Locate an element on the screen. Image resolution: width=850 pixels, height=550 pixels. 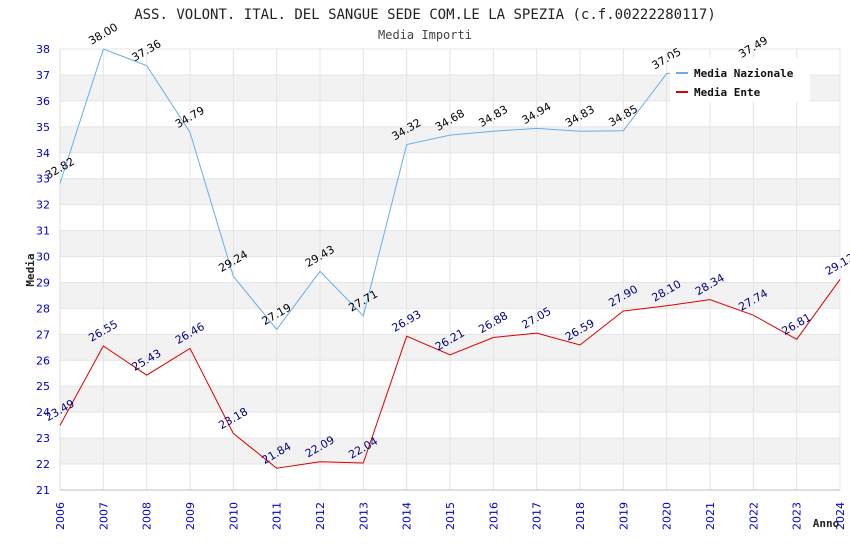
y-tick-label: 32 is located at coordinates (43, 205).